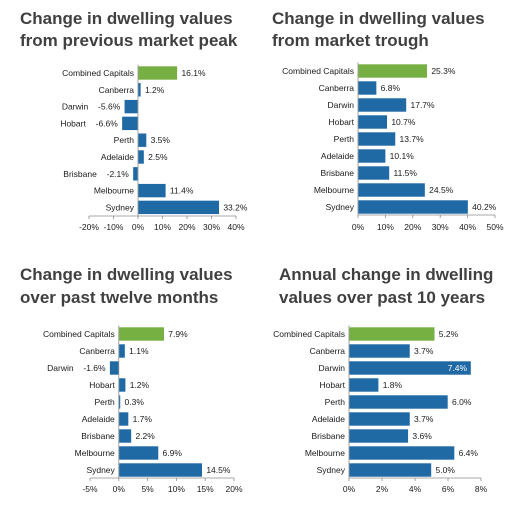 This screenshot has height=505, width=518. I want to click on x-tick-label: -5%, so click(90, 489).